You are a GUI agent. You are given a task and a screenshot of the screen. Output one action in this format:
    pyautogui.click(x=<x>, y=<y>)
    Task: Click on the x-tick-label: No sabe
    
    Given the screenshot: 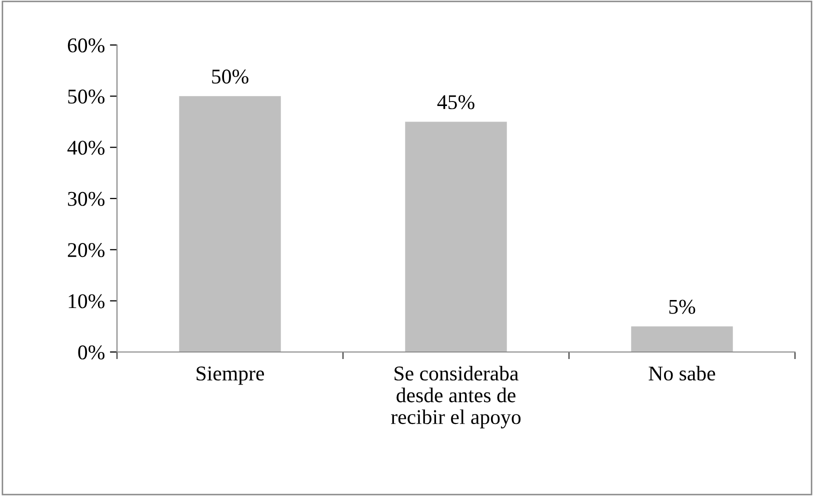 What is the action you would take?
    pyautogui.click(x=682, y=373)
    